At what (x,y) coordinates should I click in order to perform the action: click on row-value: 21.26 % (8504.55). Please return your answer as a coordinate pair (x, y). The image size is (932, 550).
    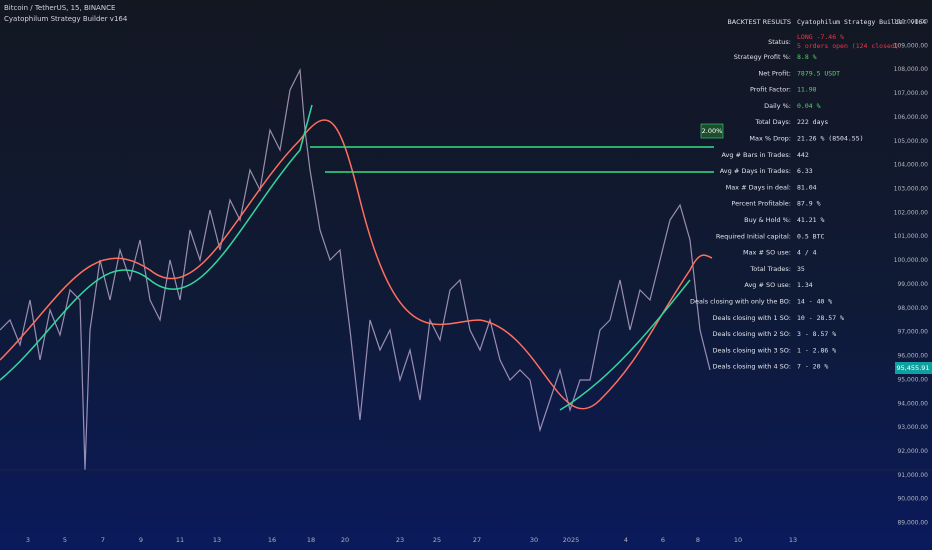
    Looking at the image, I should click on (830, 139).